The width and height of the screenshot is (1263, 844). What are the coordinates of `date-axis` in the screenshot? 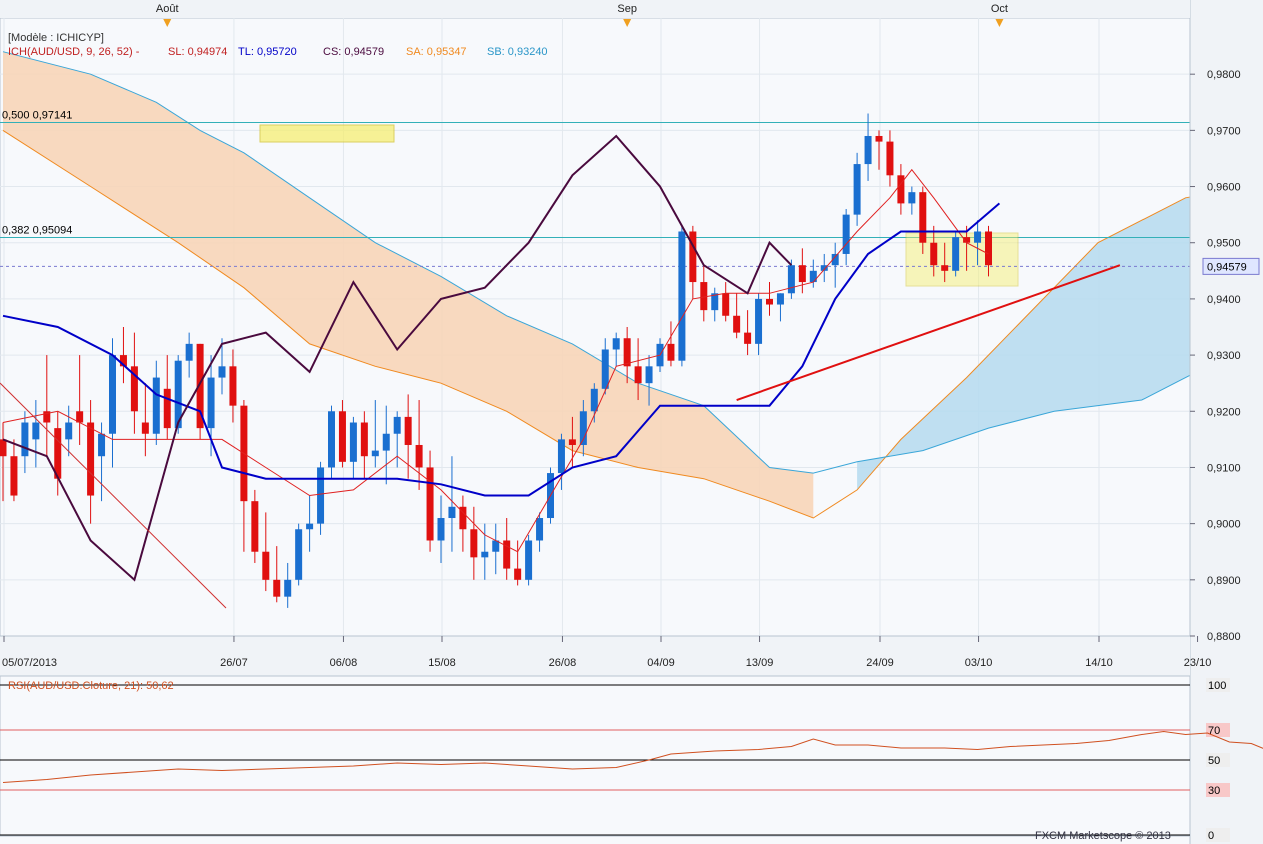 It's located at (595, 656).